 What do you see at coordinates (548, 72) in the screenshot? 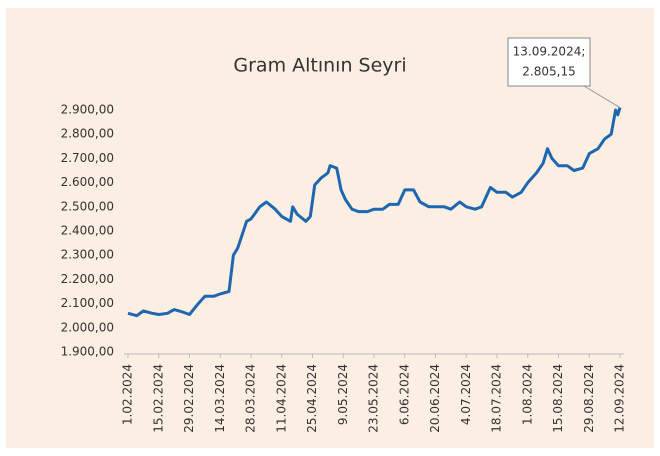
I see `annotation-text: 2.805,15` at bounding box center [548, 72].